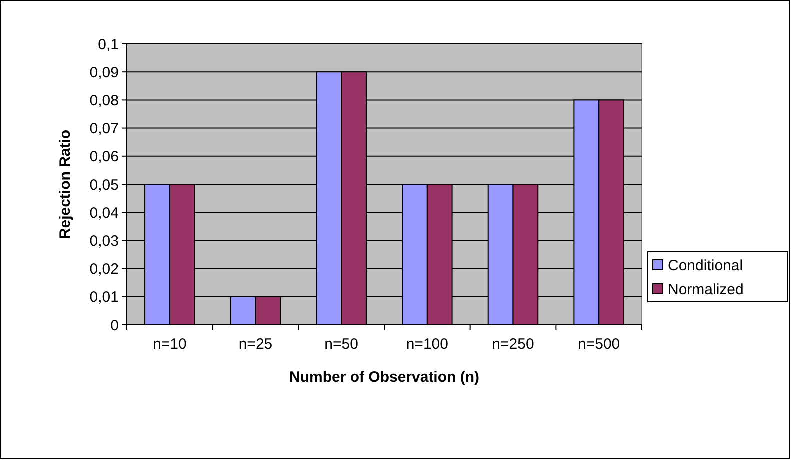 Image resolution: width=791 pixels, height=460 pixels. Describe the element at coordinates (104, 73) in the screenshot. I see `y-tick-label: 0,09` at that location.